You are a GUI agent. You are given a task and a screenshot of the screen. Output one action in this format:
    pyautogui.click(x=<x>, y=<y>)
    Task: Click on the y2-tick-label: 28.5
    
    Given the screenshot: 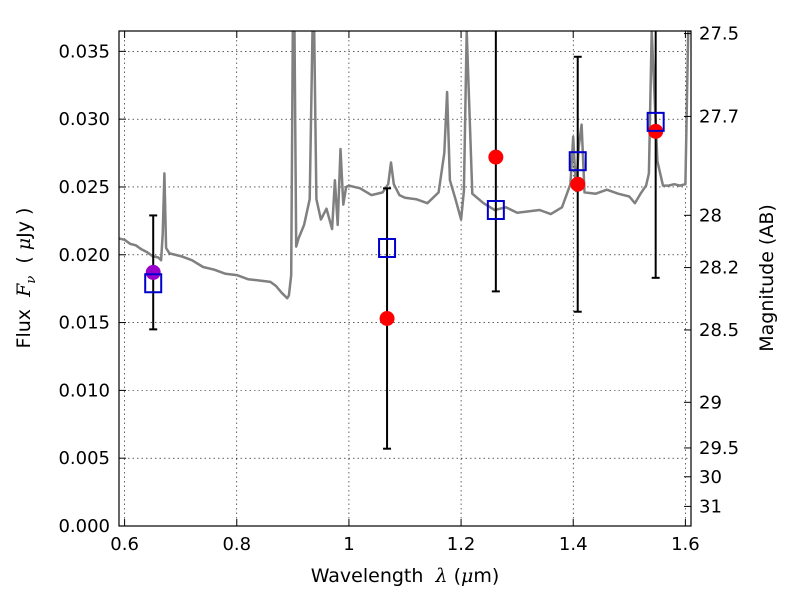 What is the action you would take?
    pyautogui.click(x=719, y=330)
    